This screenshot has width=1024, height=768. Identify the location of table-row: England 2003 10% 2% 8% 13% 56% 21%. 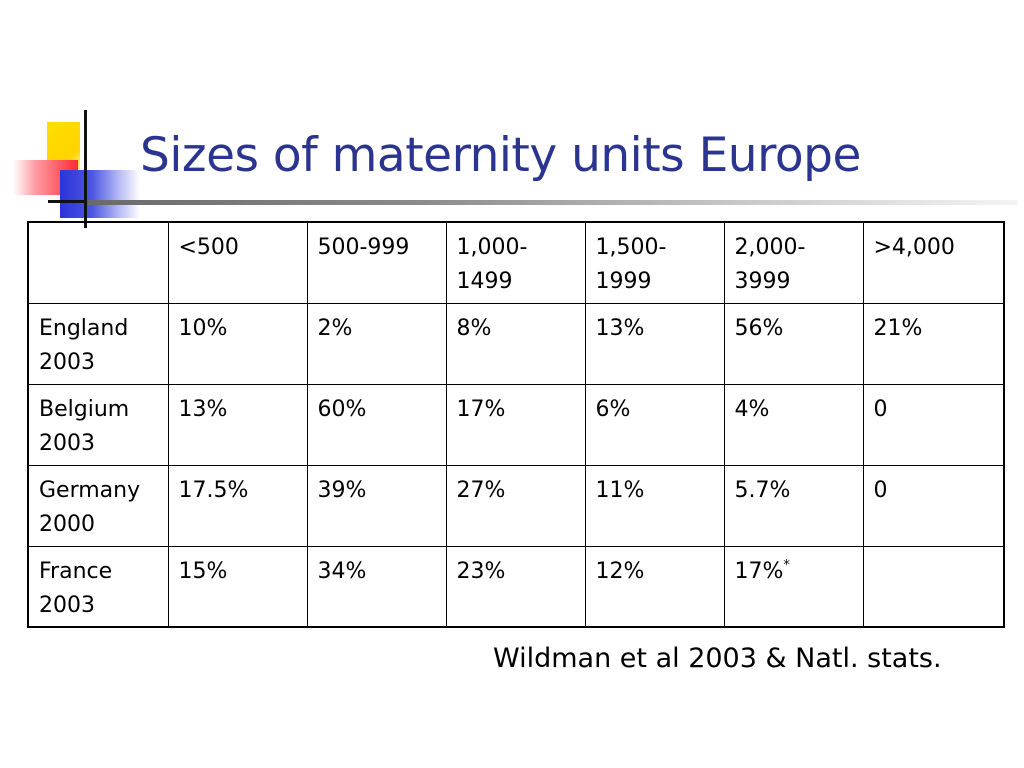
(516, 343).